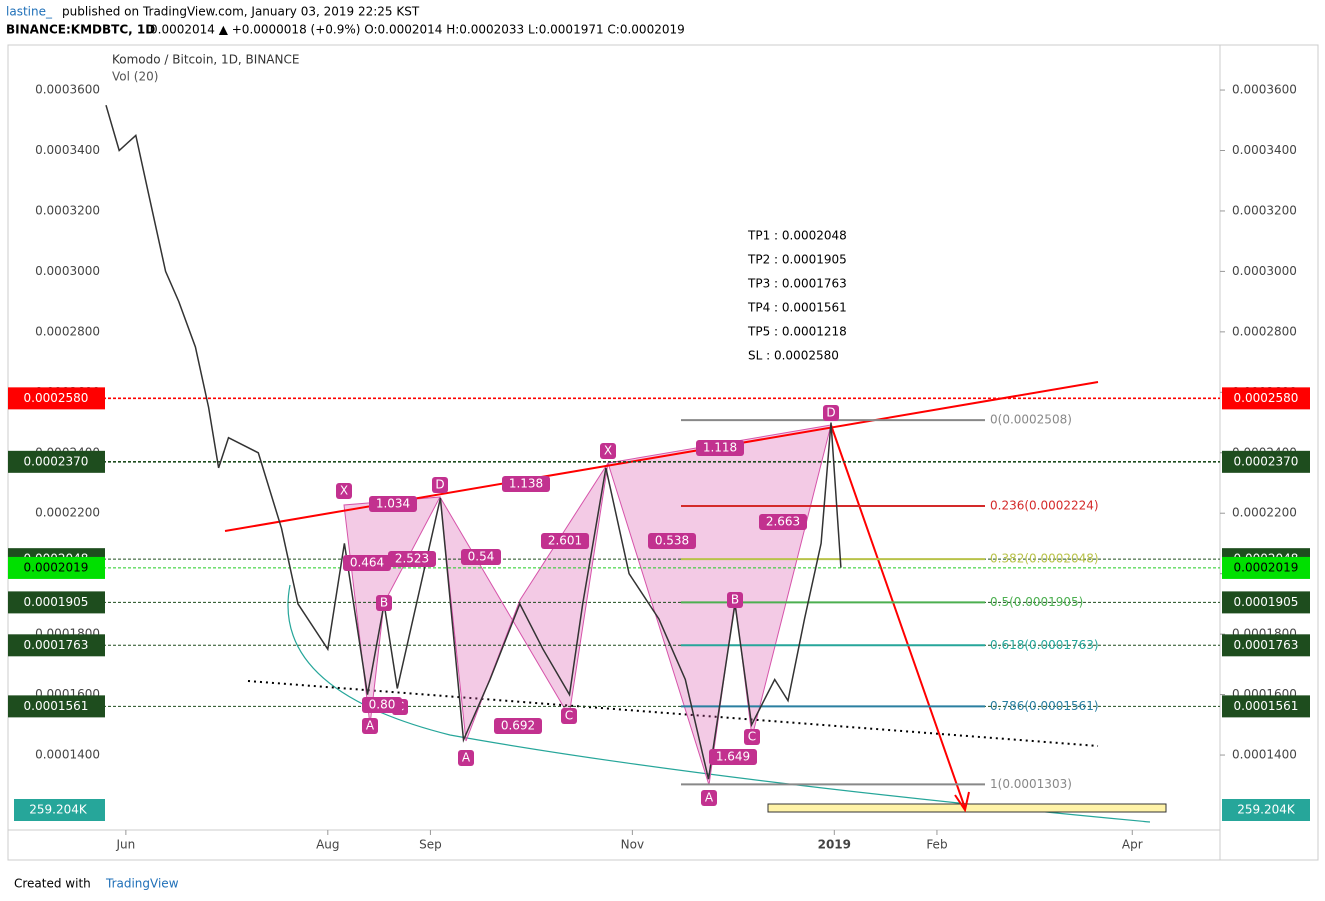  I want to click on pattern-label: 1.649, so click(733, 757).